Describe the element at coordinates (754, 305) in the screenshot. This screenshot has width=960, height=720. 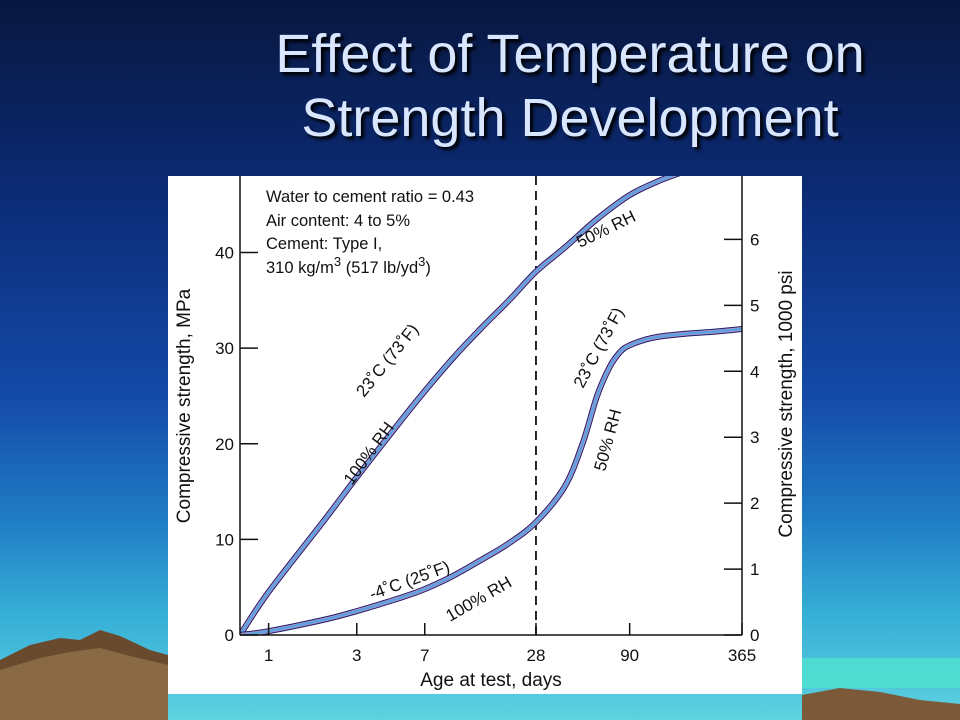
I see `y-tick-label-right: 5` at that location.